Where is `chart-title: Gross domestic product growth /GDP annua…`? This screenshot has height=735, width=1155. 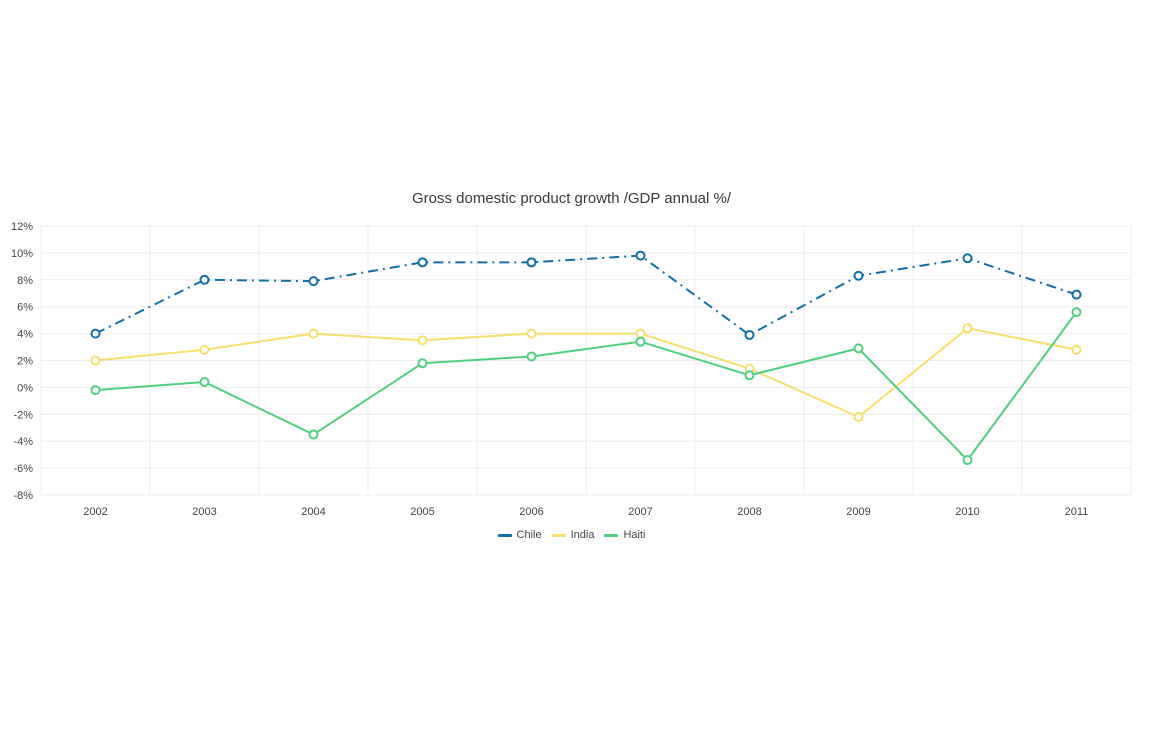 chart-title: Gross domestic product growth /GDP annua… is located at coordinates (571, 198).